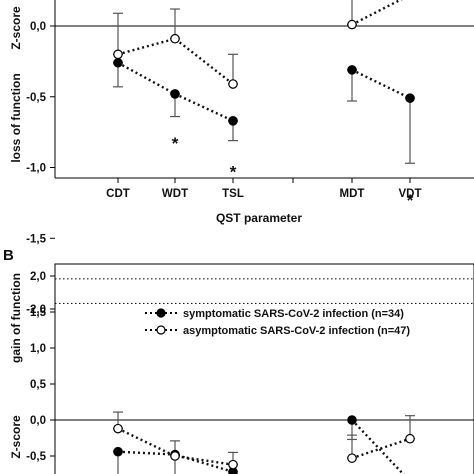 This screenshot has height=474, width=474. I want to click on legend-asymptomatic-label: asymptomatic SARS-CoV-2 infection (n=47), so click(296, 331).